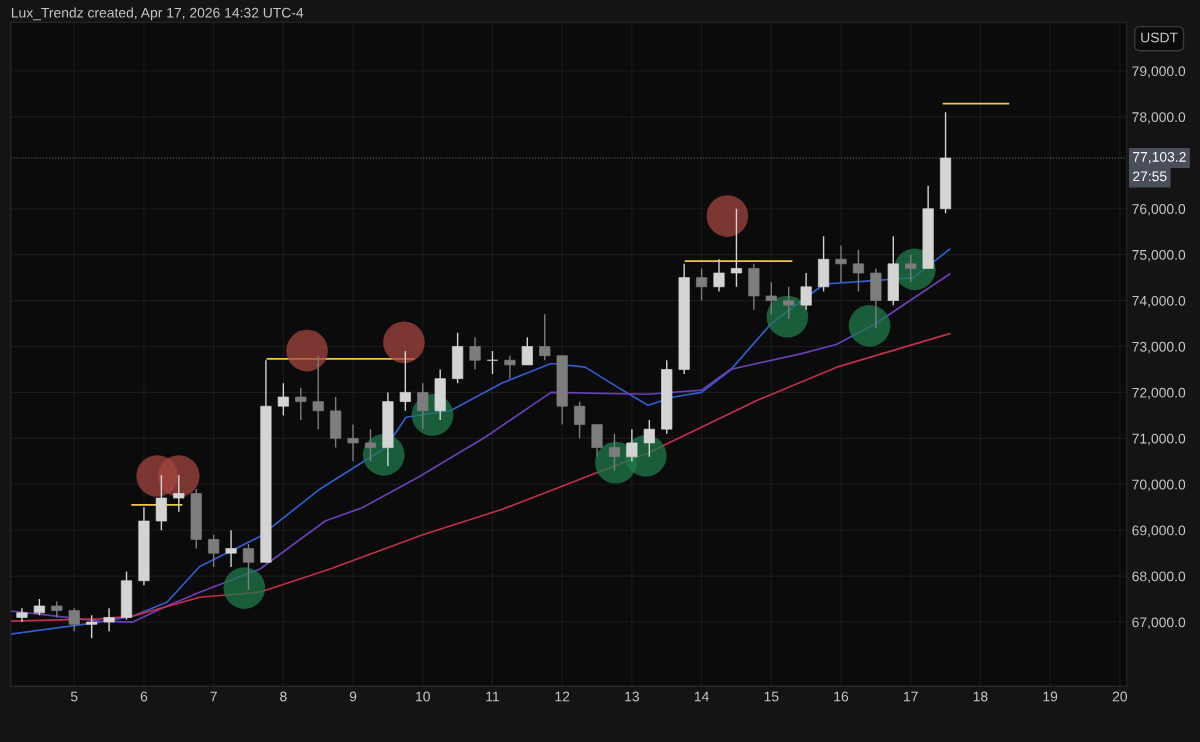 This screenshot has width=1200, height=742. I want to click on x-tick-label: 15, so click(771, 696).